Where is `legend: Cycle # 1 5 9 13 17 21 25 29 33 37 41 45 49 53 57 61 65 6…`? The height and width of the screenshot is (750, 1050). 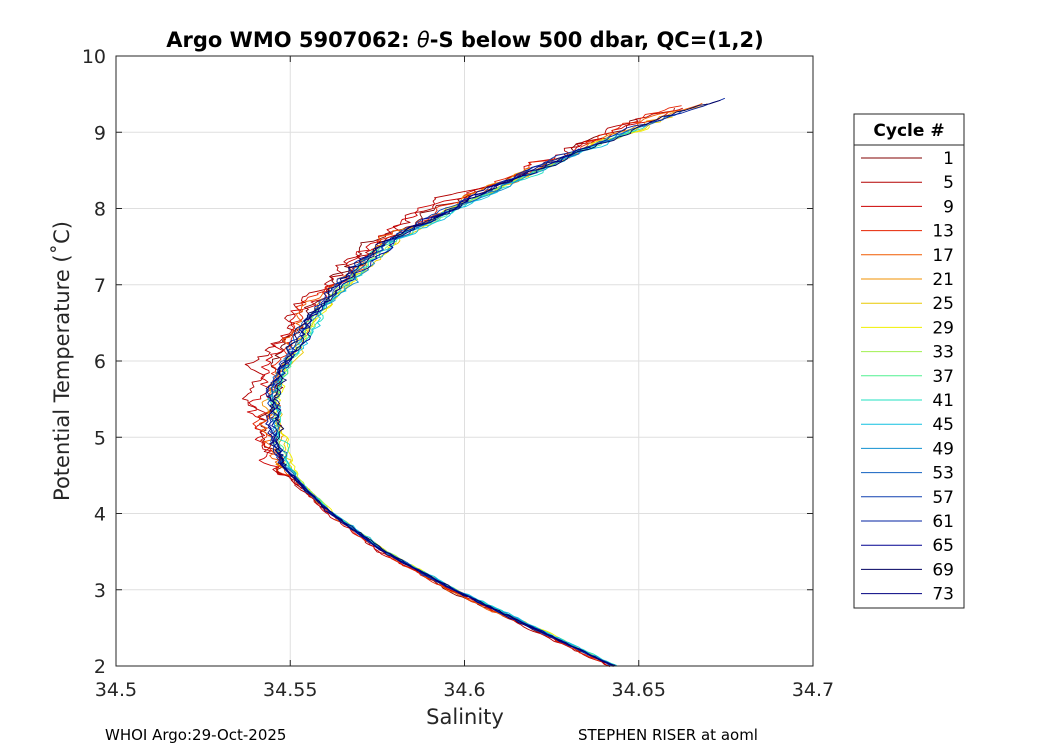 legend: Cycle # 1 5 9 13 17 21 25 29 33 37 41 45 49 53 57 61 65 6… is located at coordinates (909, 361).